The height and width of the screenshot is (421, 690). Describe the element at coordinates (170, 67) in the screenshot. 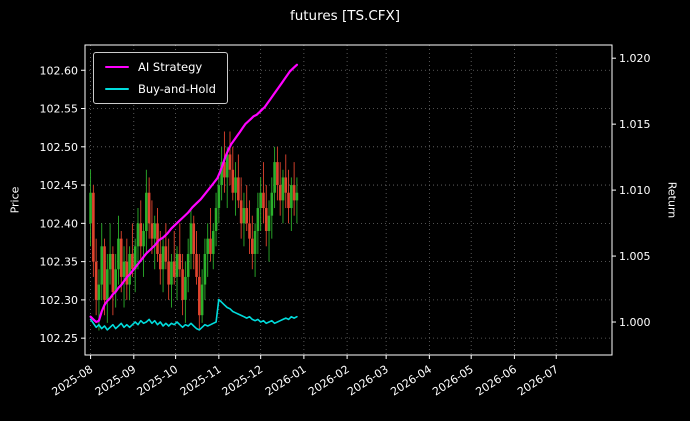

I see `legend-label: AI Strategy` at that location.